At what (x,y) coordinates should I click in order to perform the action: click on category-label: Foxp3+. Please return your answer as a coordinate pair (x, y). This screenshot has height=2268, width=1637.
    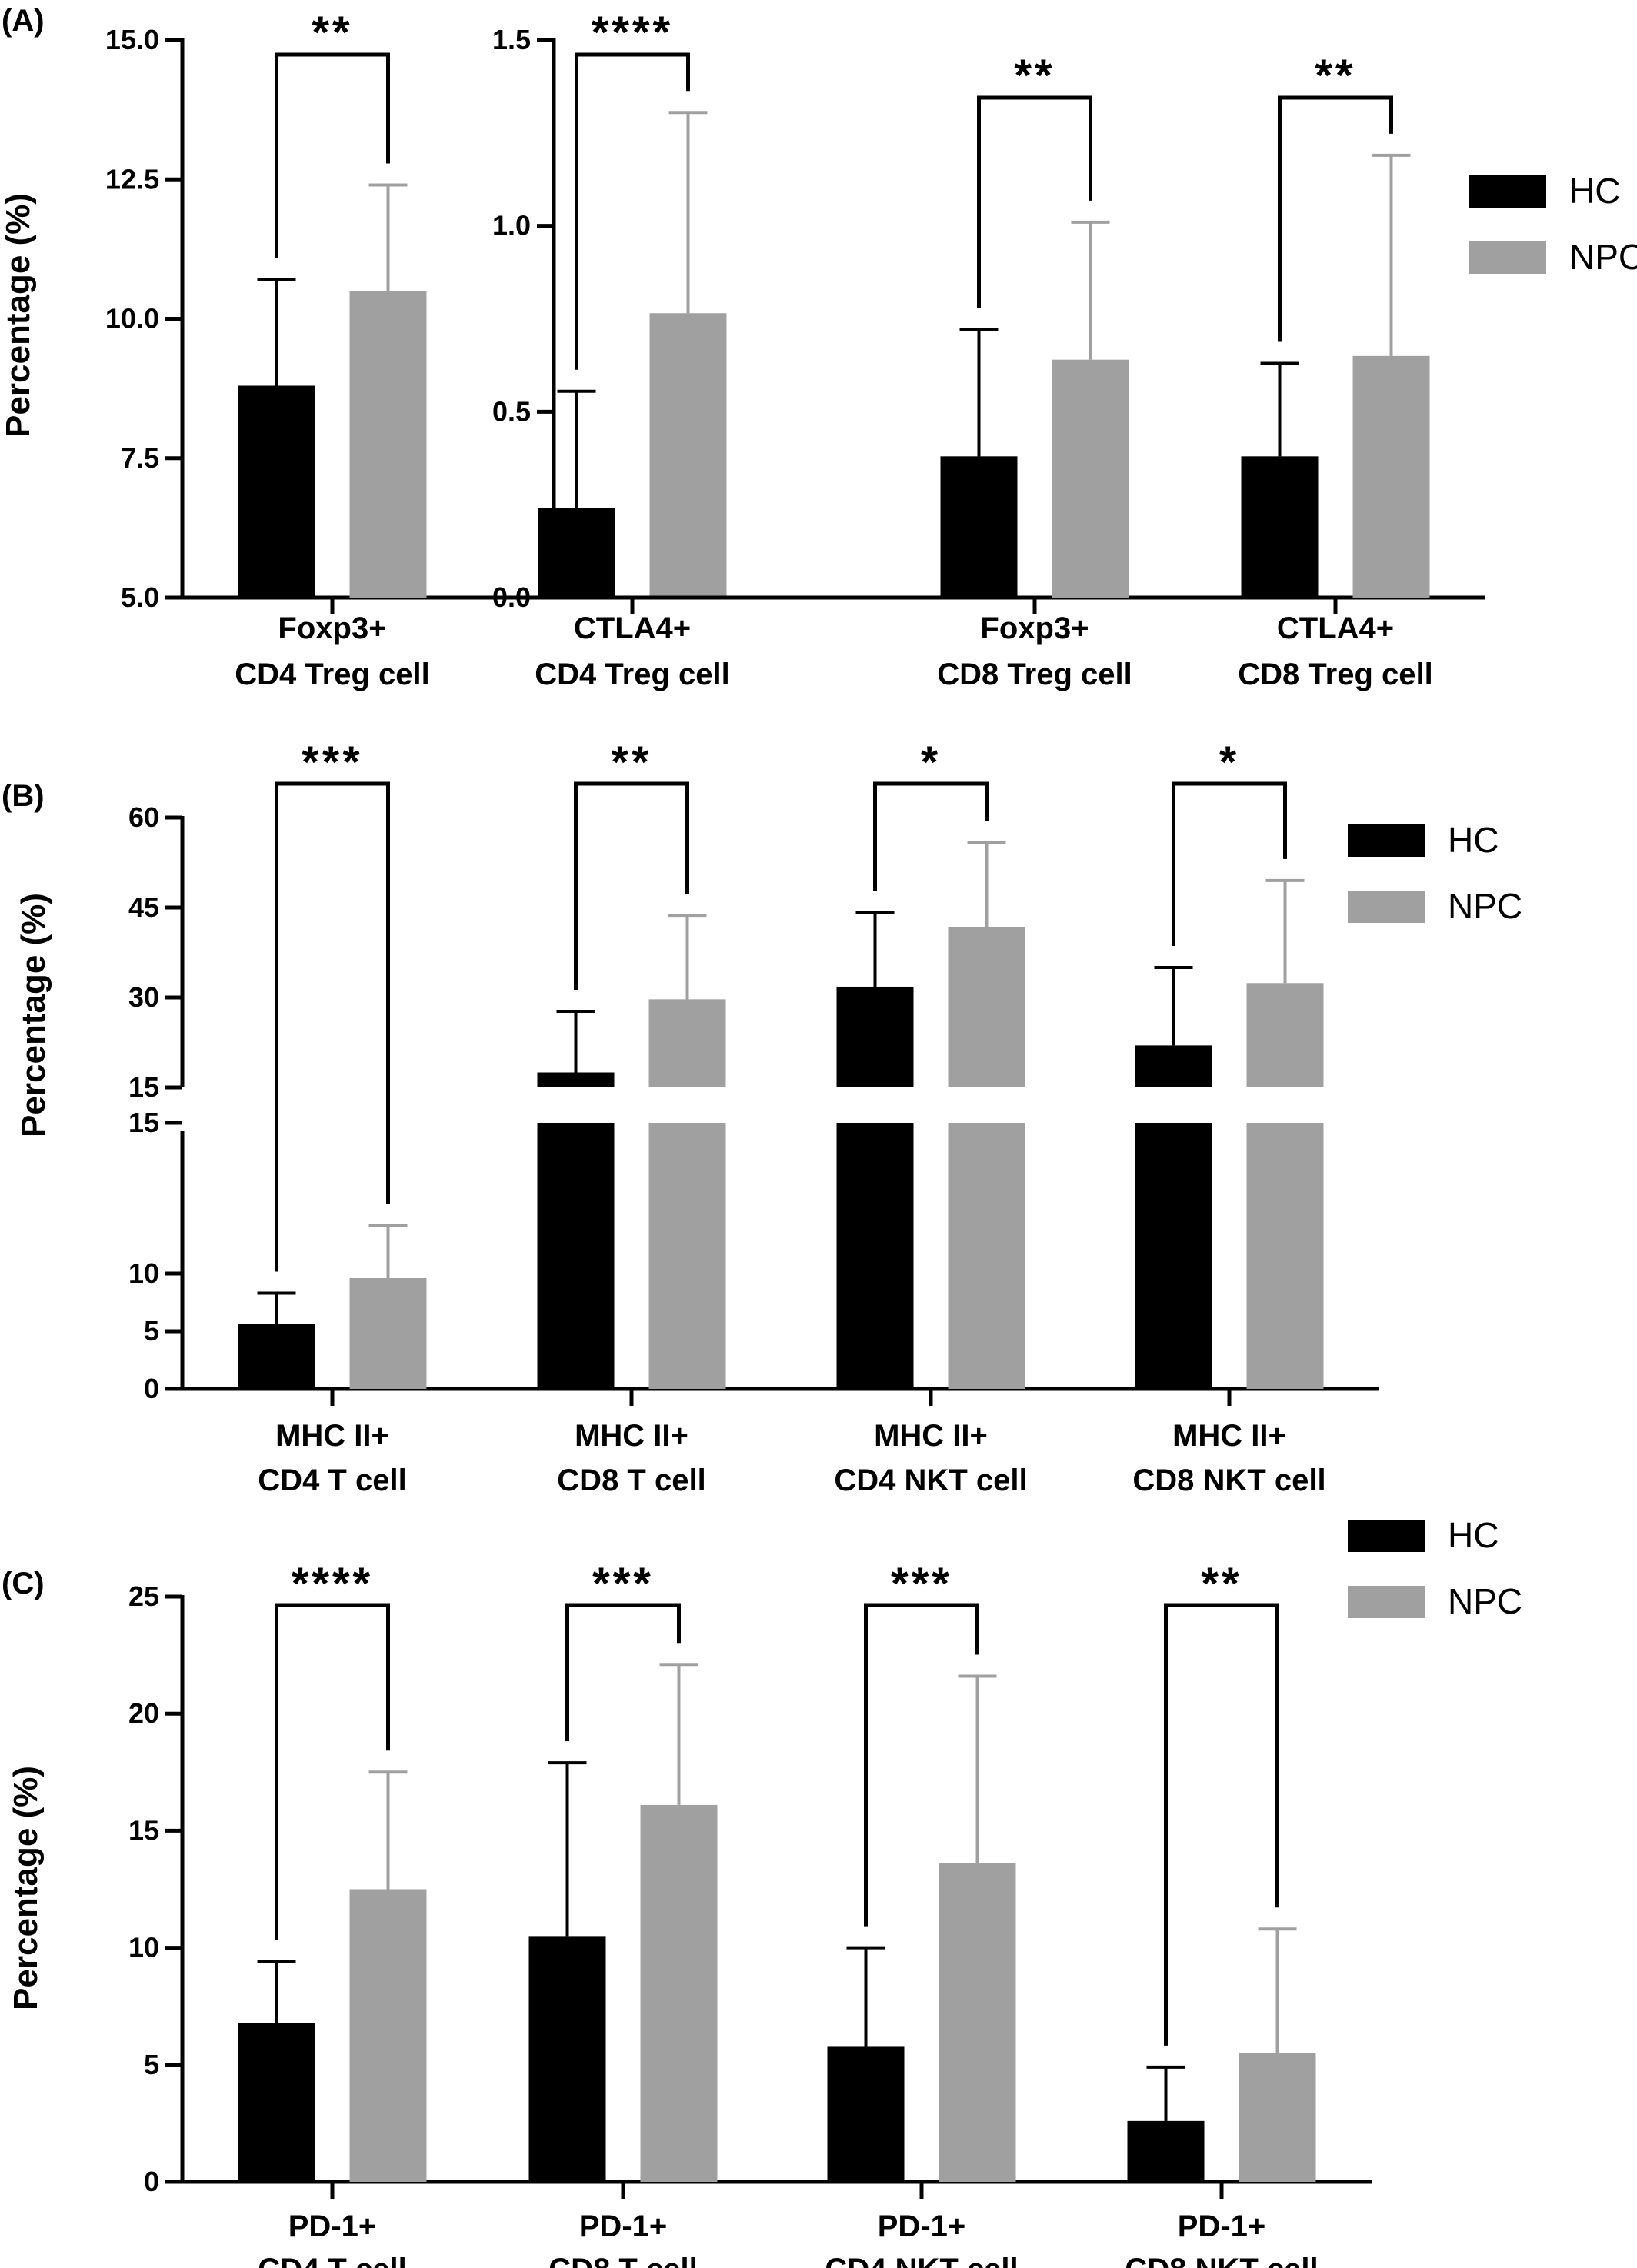
    Looking at the image, I should click on (332, 628).